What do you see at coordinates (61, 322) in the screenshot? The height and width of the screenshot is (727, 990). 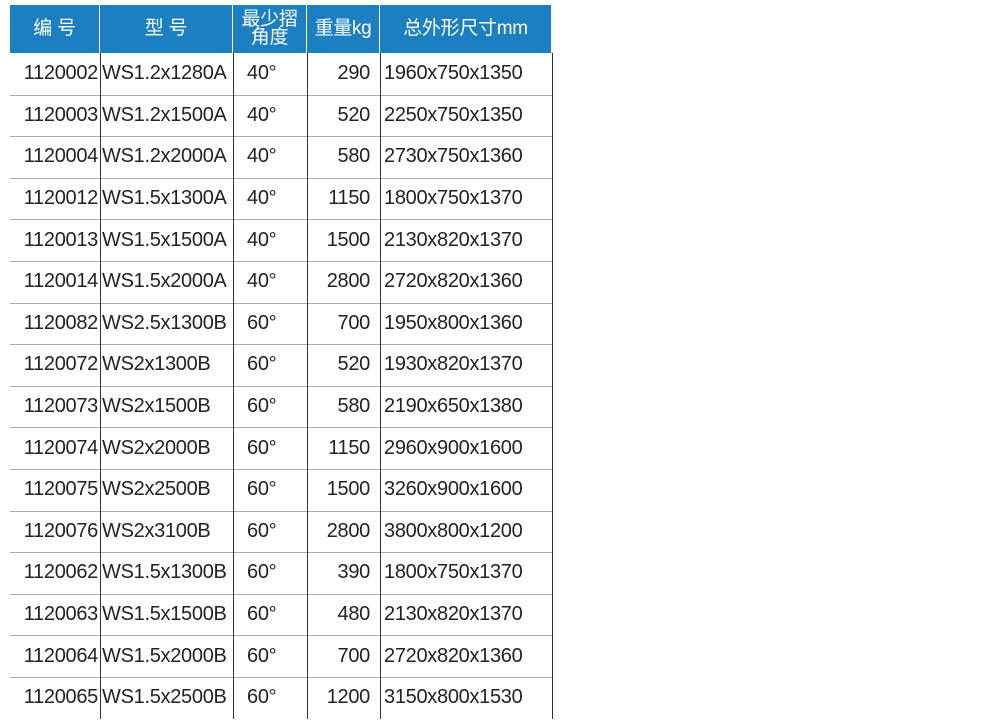 I see `table-cell: 1120082` at bounding box center [61, 322].